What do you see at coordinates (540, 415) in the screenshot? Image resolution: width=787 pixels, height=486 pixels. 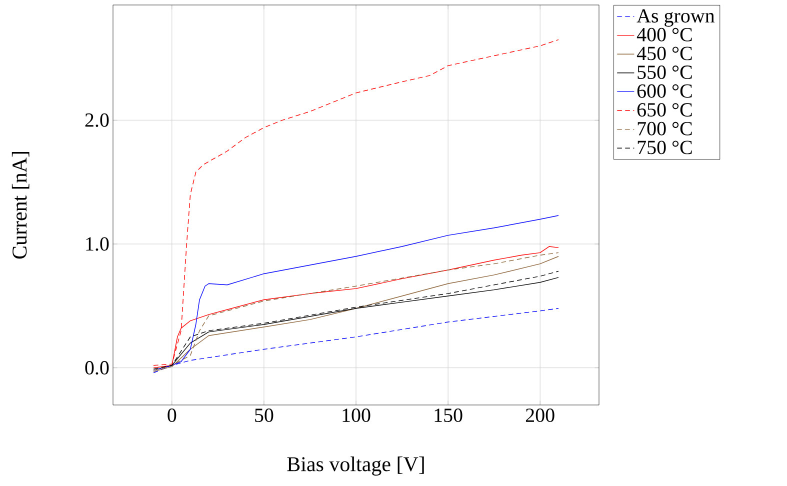 I see `x-tick-label: 200` at bounding box center [540, 415].